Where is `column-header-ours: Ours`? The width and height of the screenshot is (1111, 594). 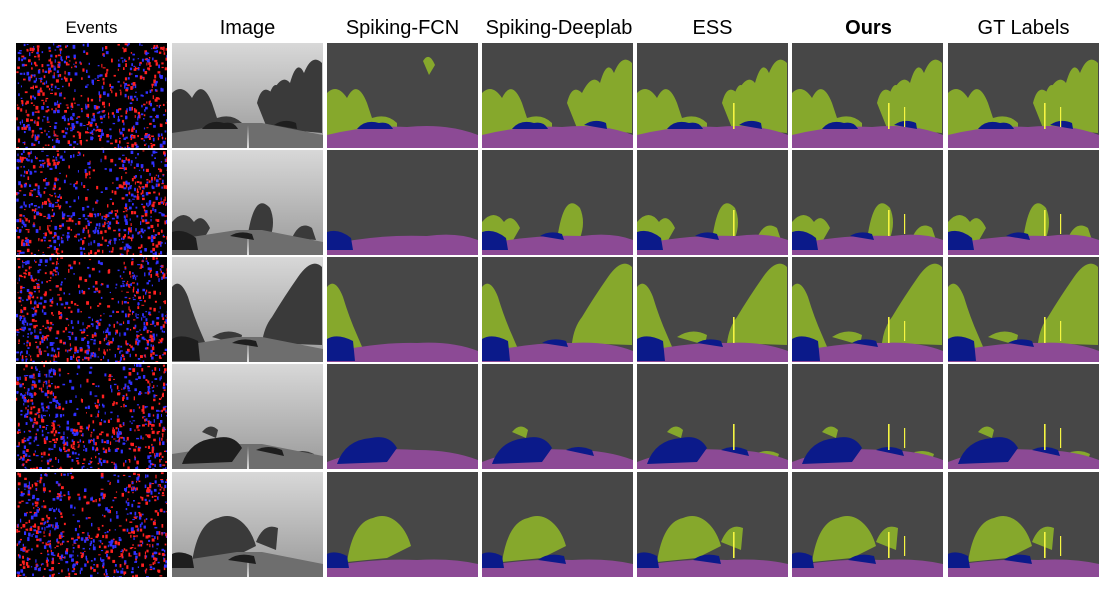 column-header-ours: Ours is located at coordinates (868, 28).